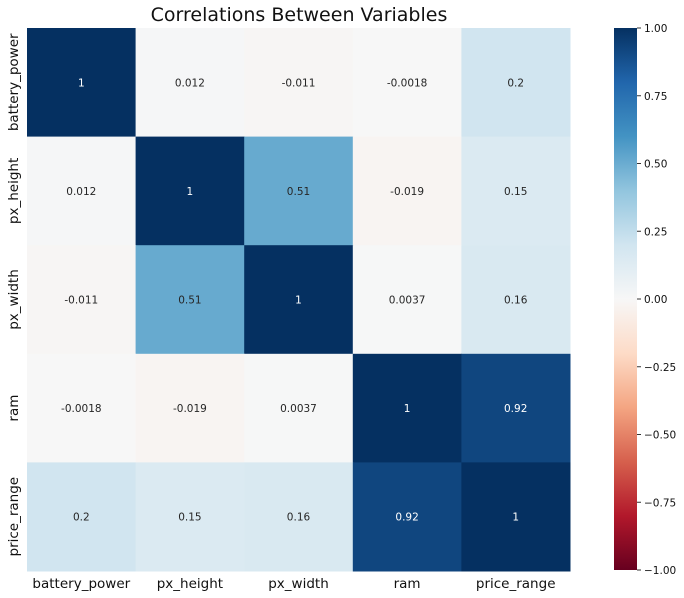  I want to click on colorbar-tick-label: 0.00, so click(655, 300).